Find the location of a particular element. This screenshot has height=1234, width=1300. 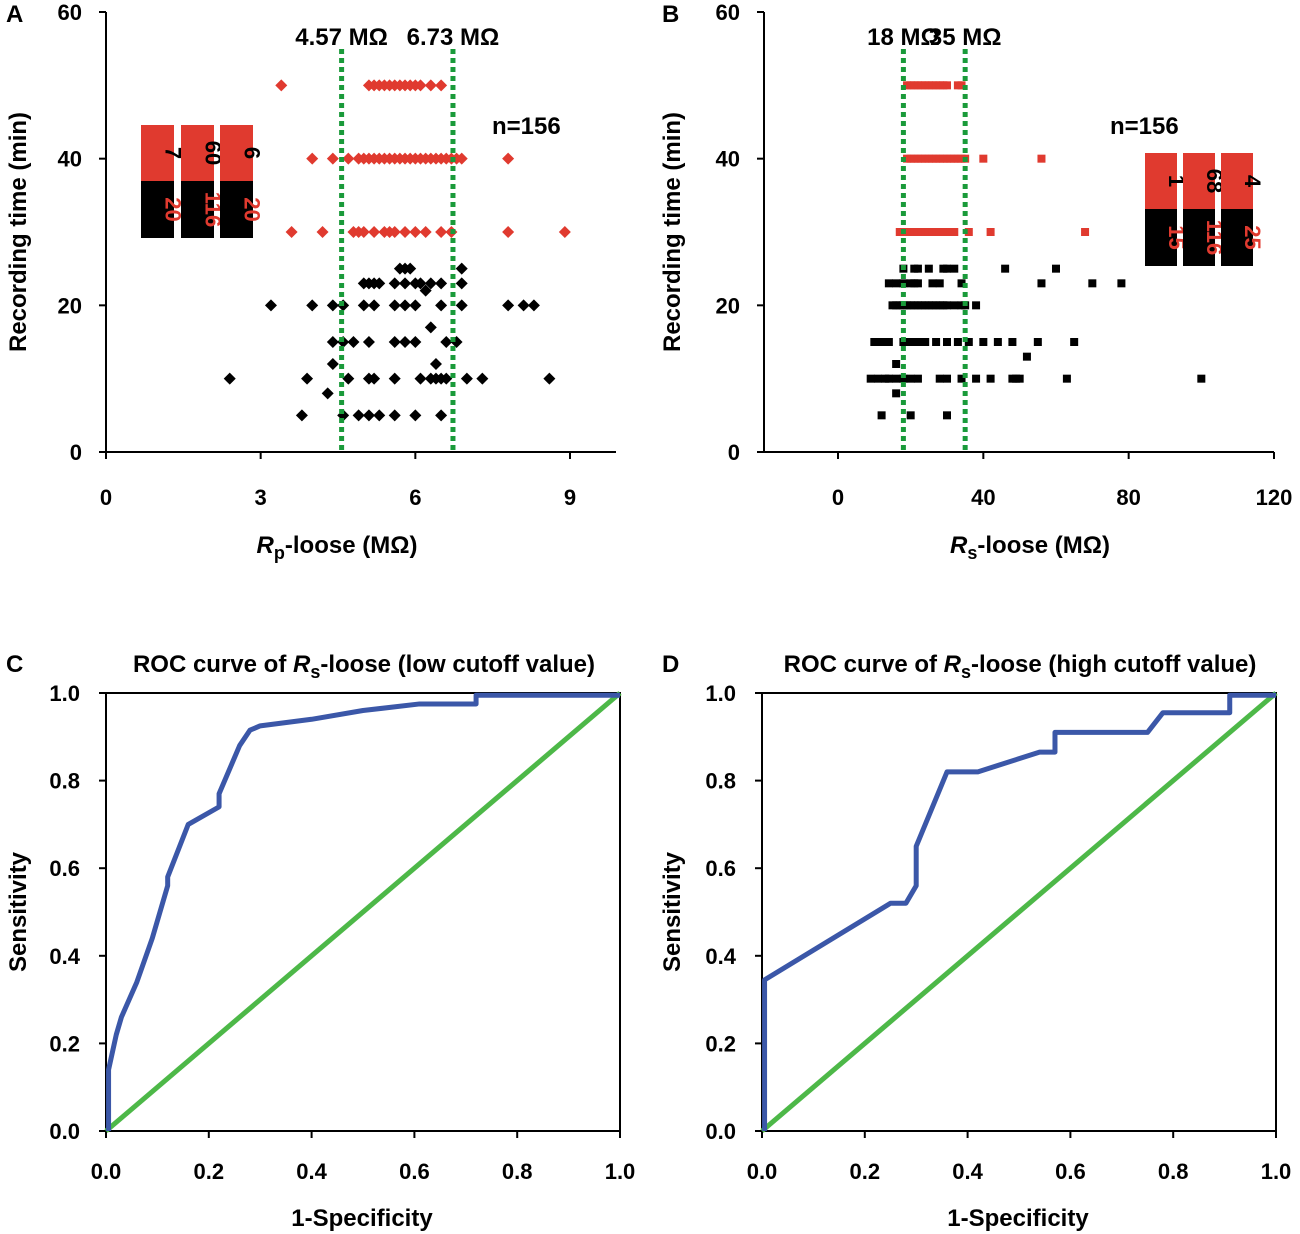

y-tick-label: 0.8 is located at coordinates (64, 781).